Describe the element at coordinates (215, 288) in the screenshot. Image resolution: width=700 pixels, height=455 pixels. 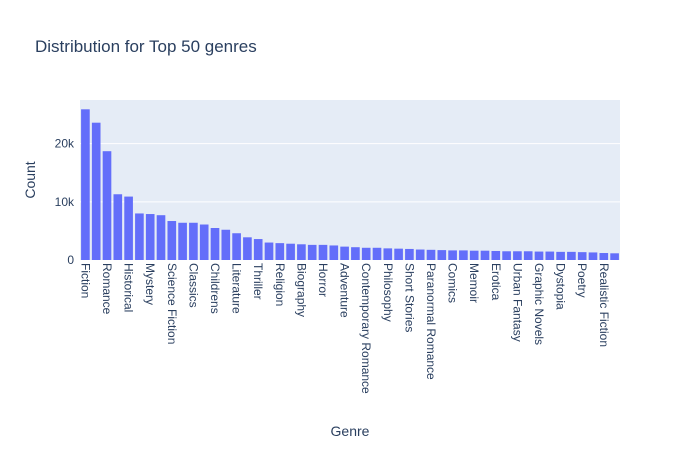
I see `x-tick-label: Childrens` at that location.